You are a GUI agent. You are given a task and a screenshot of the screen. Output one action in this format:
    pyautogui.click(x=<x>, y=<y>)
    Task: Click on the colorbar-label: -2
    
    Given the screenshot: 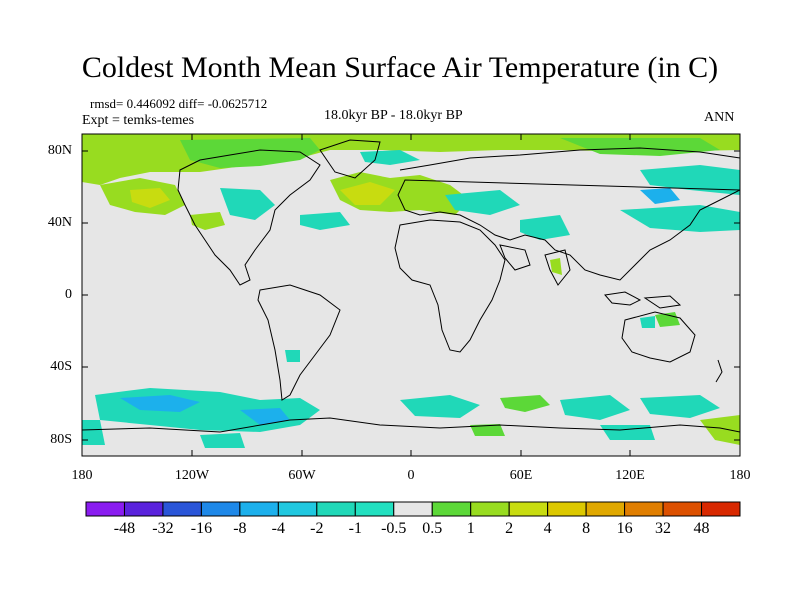 What is the action you would take?
    pyautogui.click(x=317, y=528)
    